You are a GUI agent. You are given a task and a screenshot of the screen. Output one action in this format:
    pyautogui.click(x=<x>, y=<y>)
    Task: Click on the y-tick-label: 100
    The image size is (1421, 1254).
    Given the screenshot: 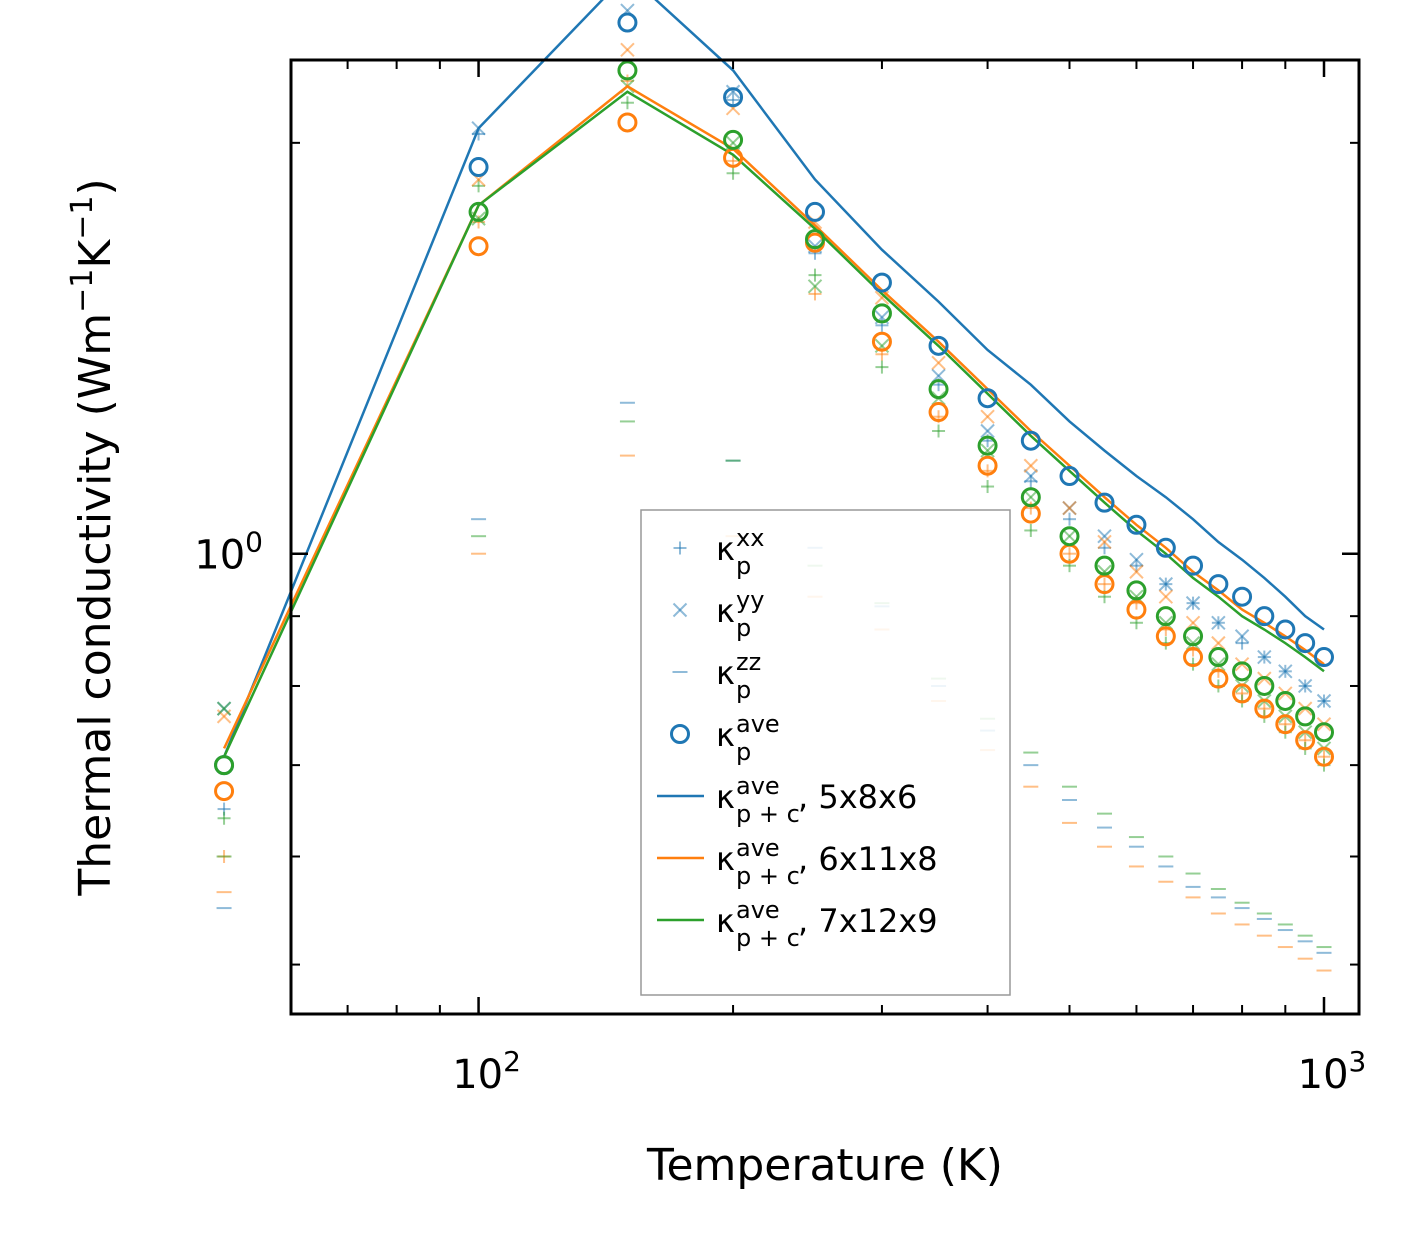 What is the action you would take?
    pyautogui.click(x=228, y=552)
    